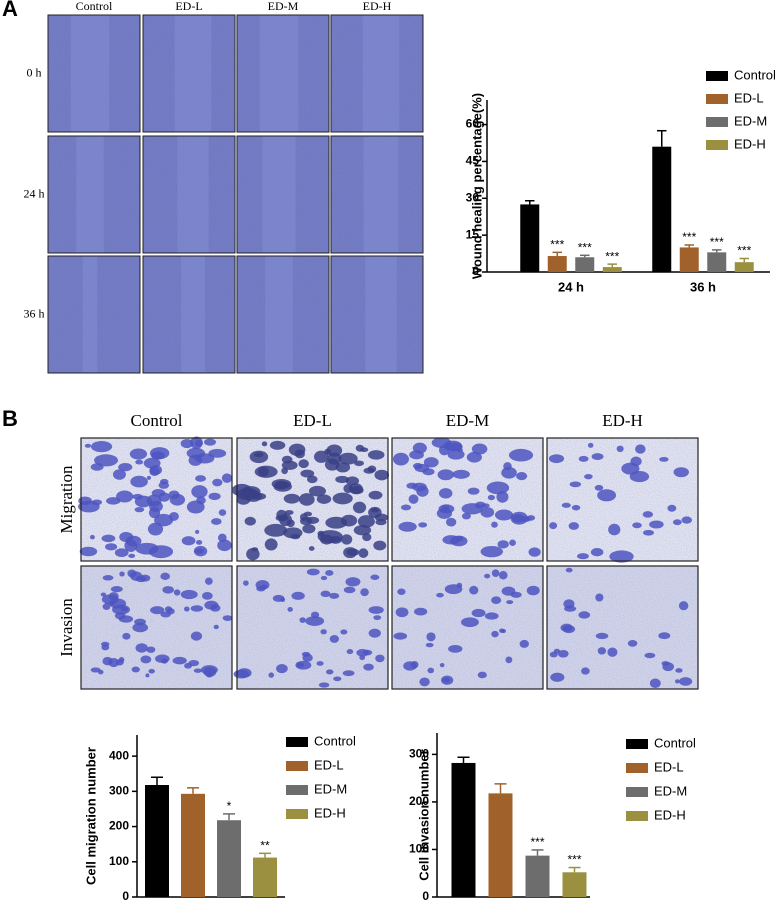 This screenshot has width=777, height=903. I want to click on row-label: 24 h, so click(34, 193).